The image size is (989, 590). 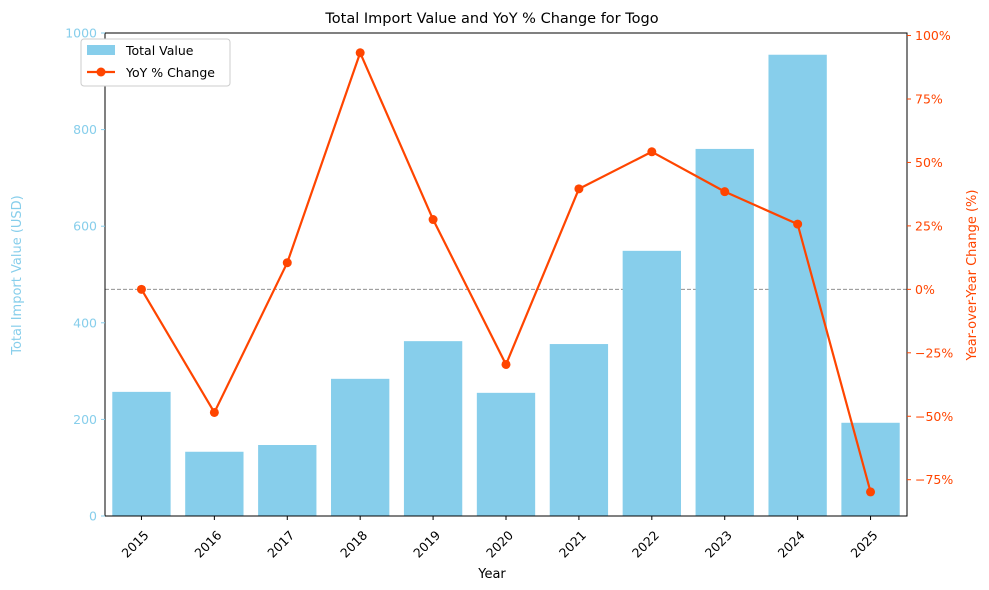 I want to click on y-left-tick-label: 400, so click(x=85, y=322).